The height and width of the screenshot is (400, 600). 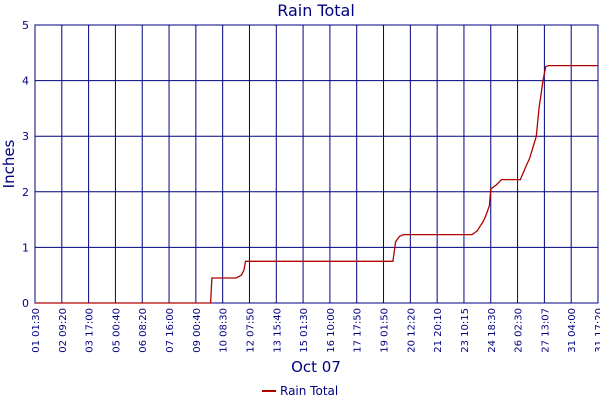 What do you see at coordinates (545, 330) in the screenshot?
I see `x-tick-label: 27 13:07` at bounding box center [545, 330].